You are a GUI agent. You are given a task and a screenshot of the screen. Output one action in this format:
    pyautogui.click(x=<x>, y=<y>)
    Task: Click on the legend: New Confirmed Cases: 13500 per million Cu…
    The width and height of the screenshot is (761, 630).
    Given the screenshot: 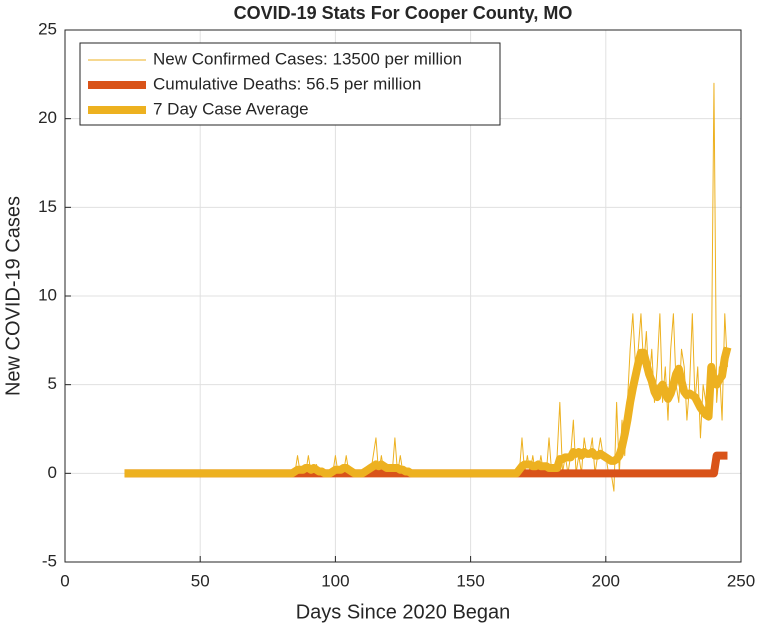 What is the action you would take?
    pyautogui.click(x=290, y=84)
    